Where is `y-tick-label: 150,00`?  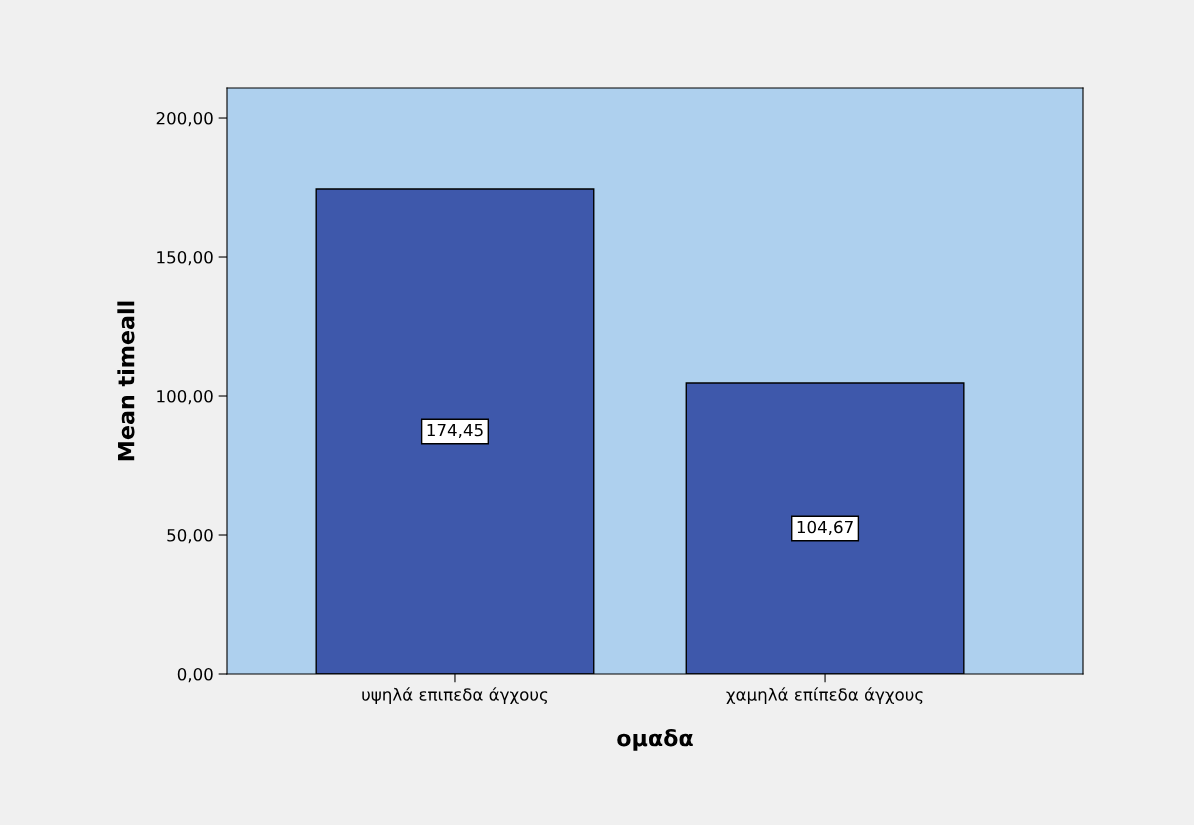
y-tick-label: 150,00 is located at coordinates (185, 258).